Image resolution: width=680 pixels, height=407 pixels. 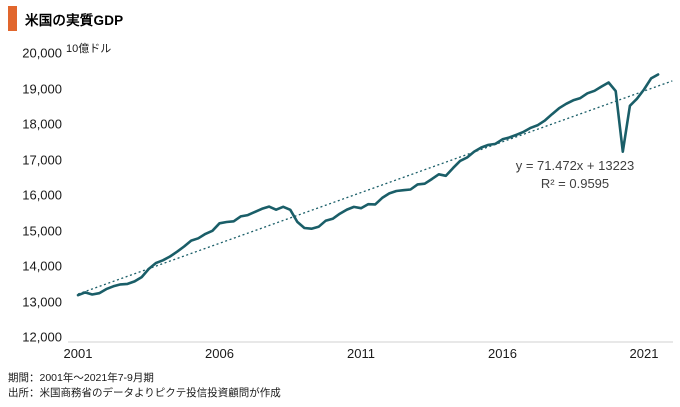 What do you see at coordinates (42, 230) in the screenshot?
I see `y-tick-label: 15,000` at bounding box center [42, 230].